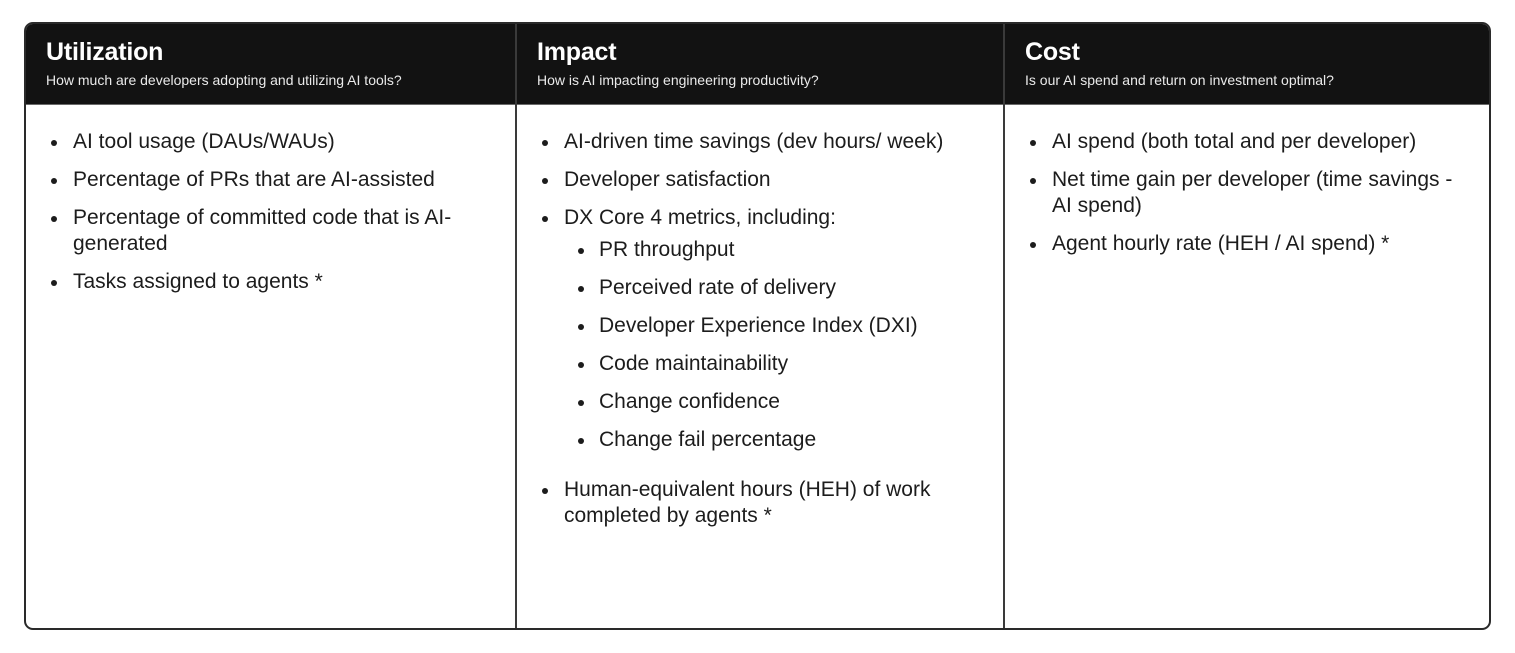 The width and height of the screenshot is (1515, 653). Describe the element at coordinates (760, 180) in the screenshot. I see `metric-item: Developer satisfaction` at that location.